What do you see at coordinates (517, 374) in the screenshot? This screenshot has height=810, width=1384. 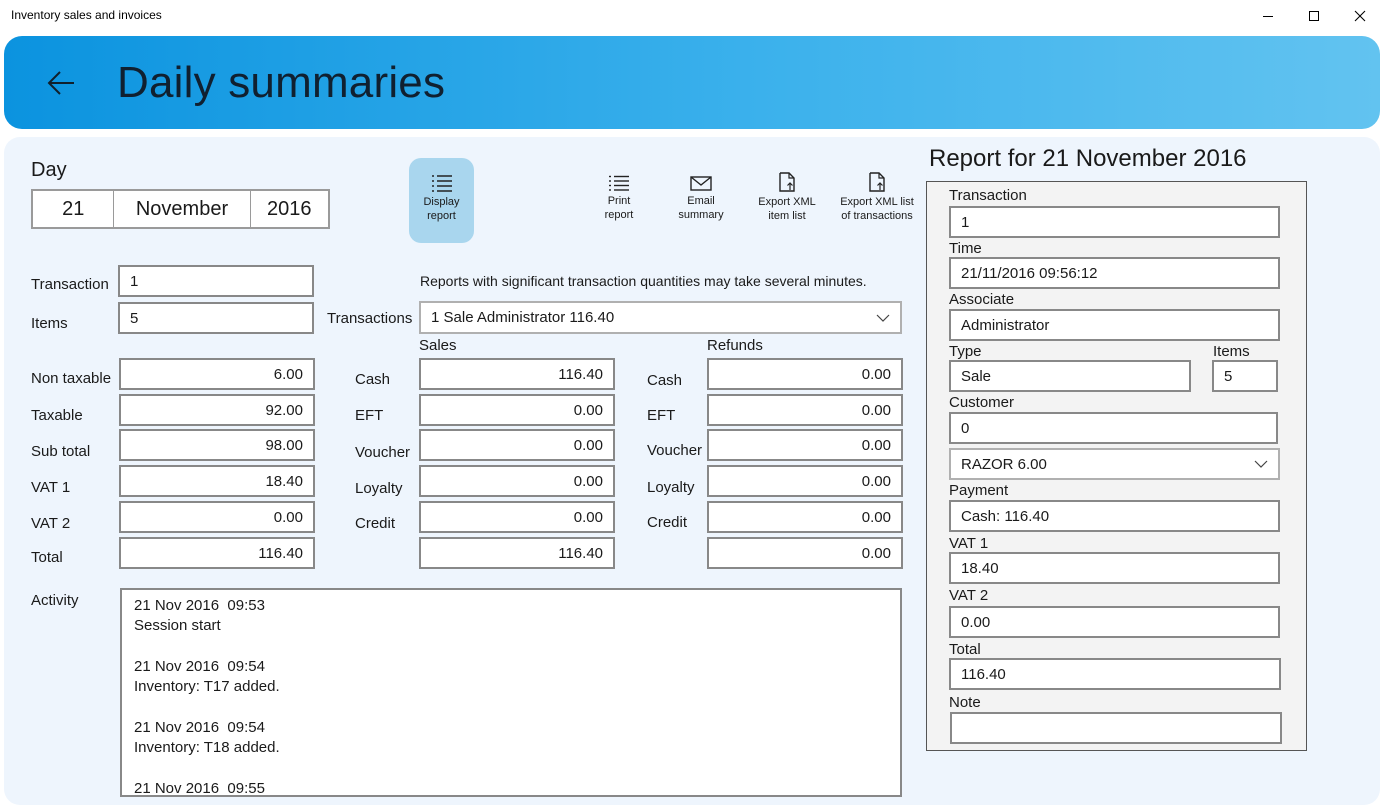 I see `sales-cash-value: 116.40` at bounding box center [517, 374].